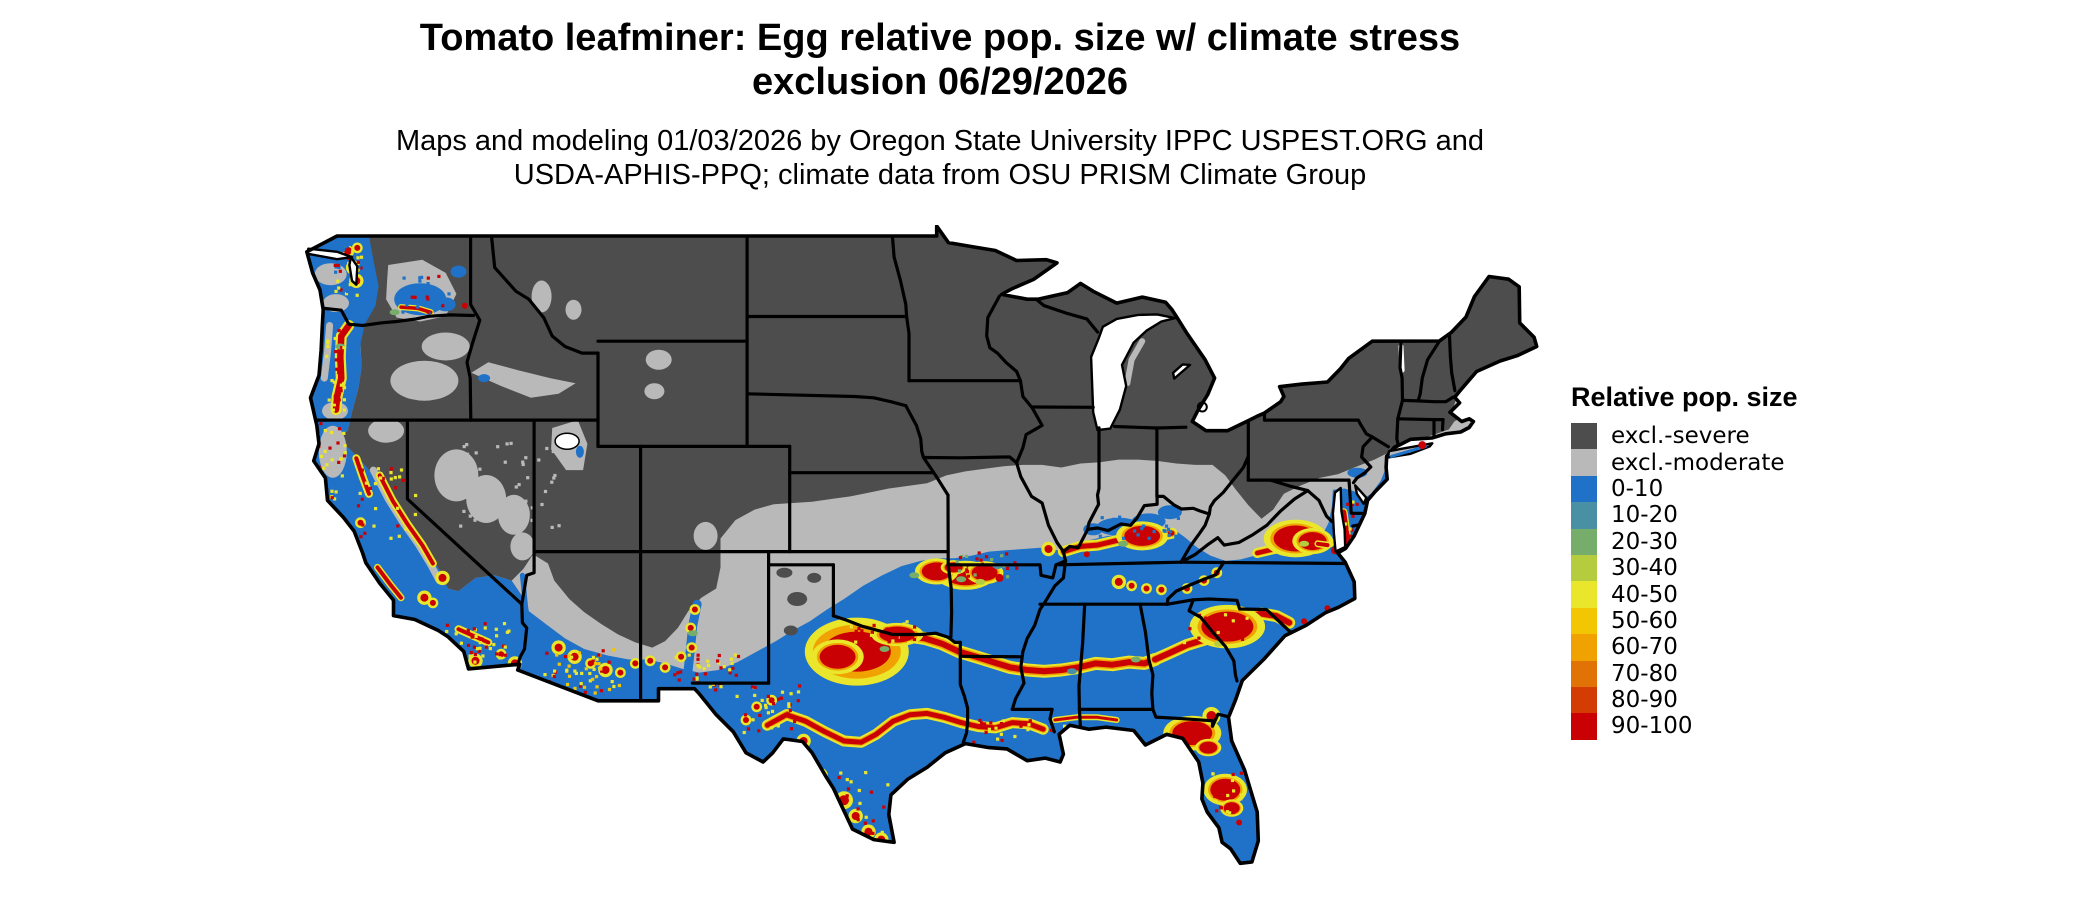 The width and height of the screenshot is (2100, 900). What do you see at coordinates (1637, 488) in the screenshot?
I see `legend-label: 0-10` at bounding box center [1637, 488].